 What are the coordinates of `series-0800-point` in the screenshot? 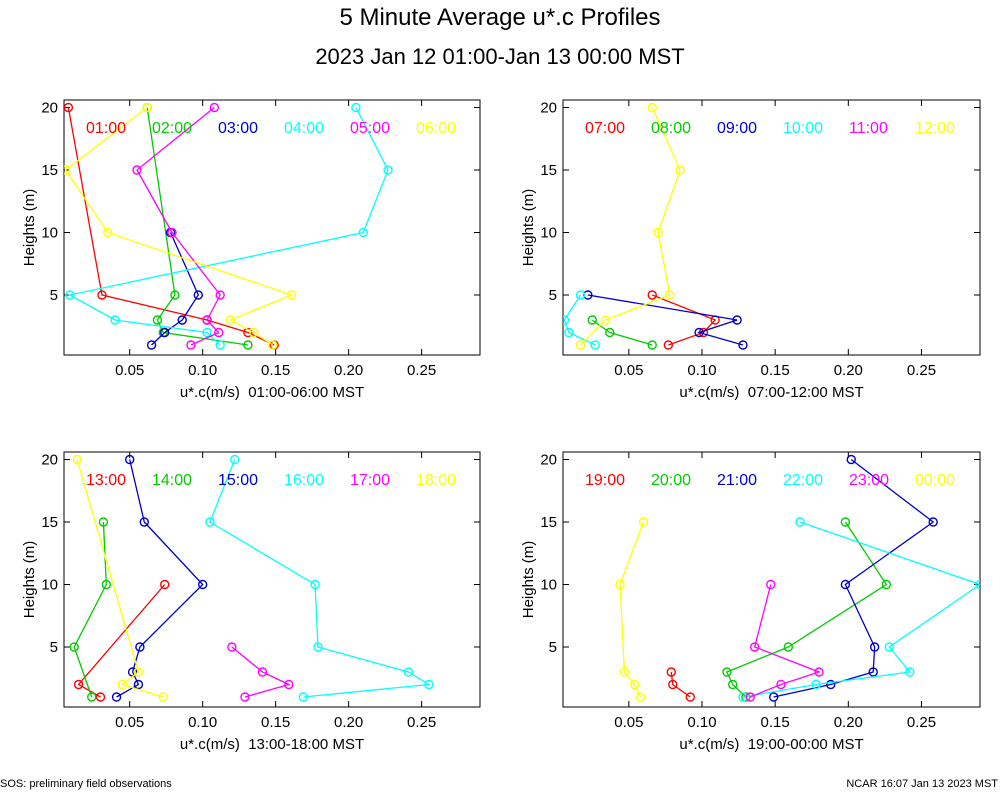 It's located at (610, 332).